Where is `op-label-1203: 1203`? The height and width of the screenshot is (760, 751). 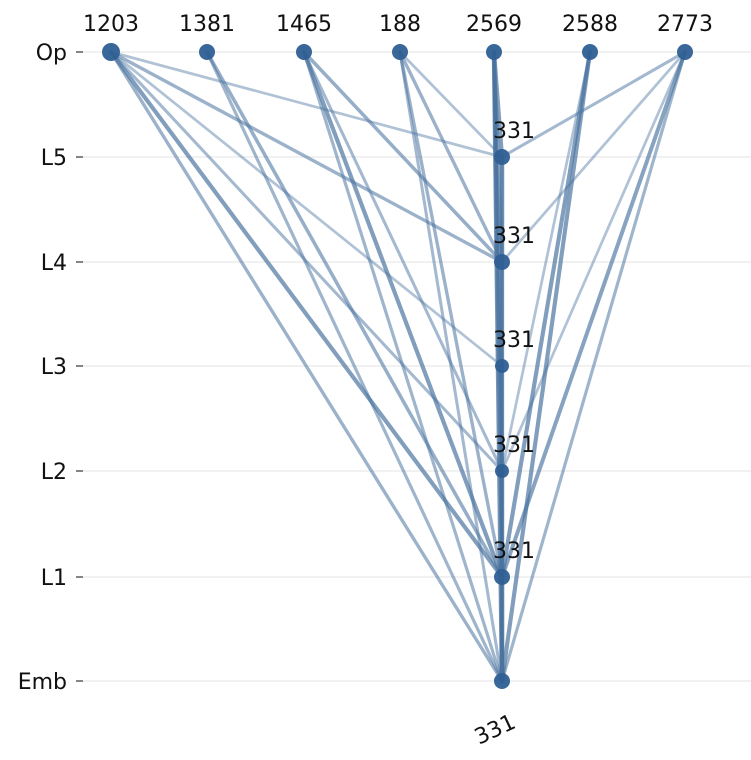
op-label-1203: 1203 is located at coordinates (111, 24).